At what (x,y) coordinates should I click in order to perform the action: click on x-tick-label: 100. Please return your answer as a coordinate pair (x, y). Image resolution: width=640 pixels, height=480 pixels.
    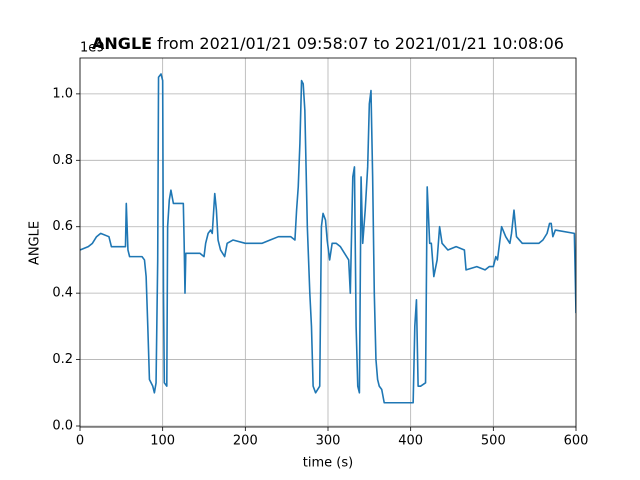
    Looking at the image, I should click on (162, 441).